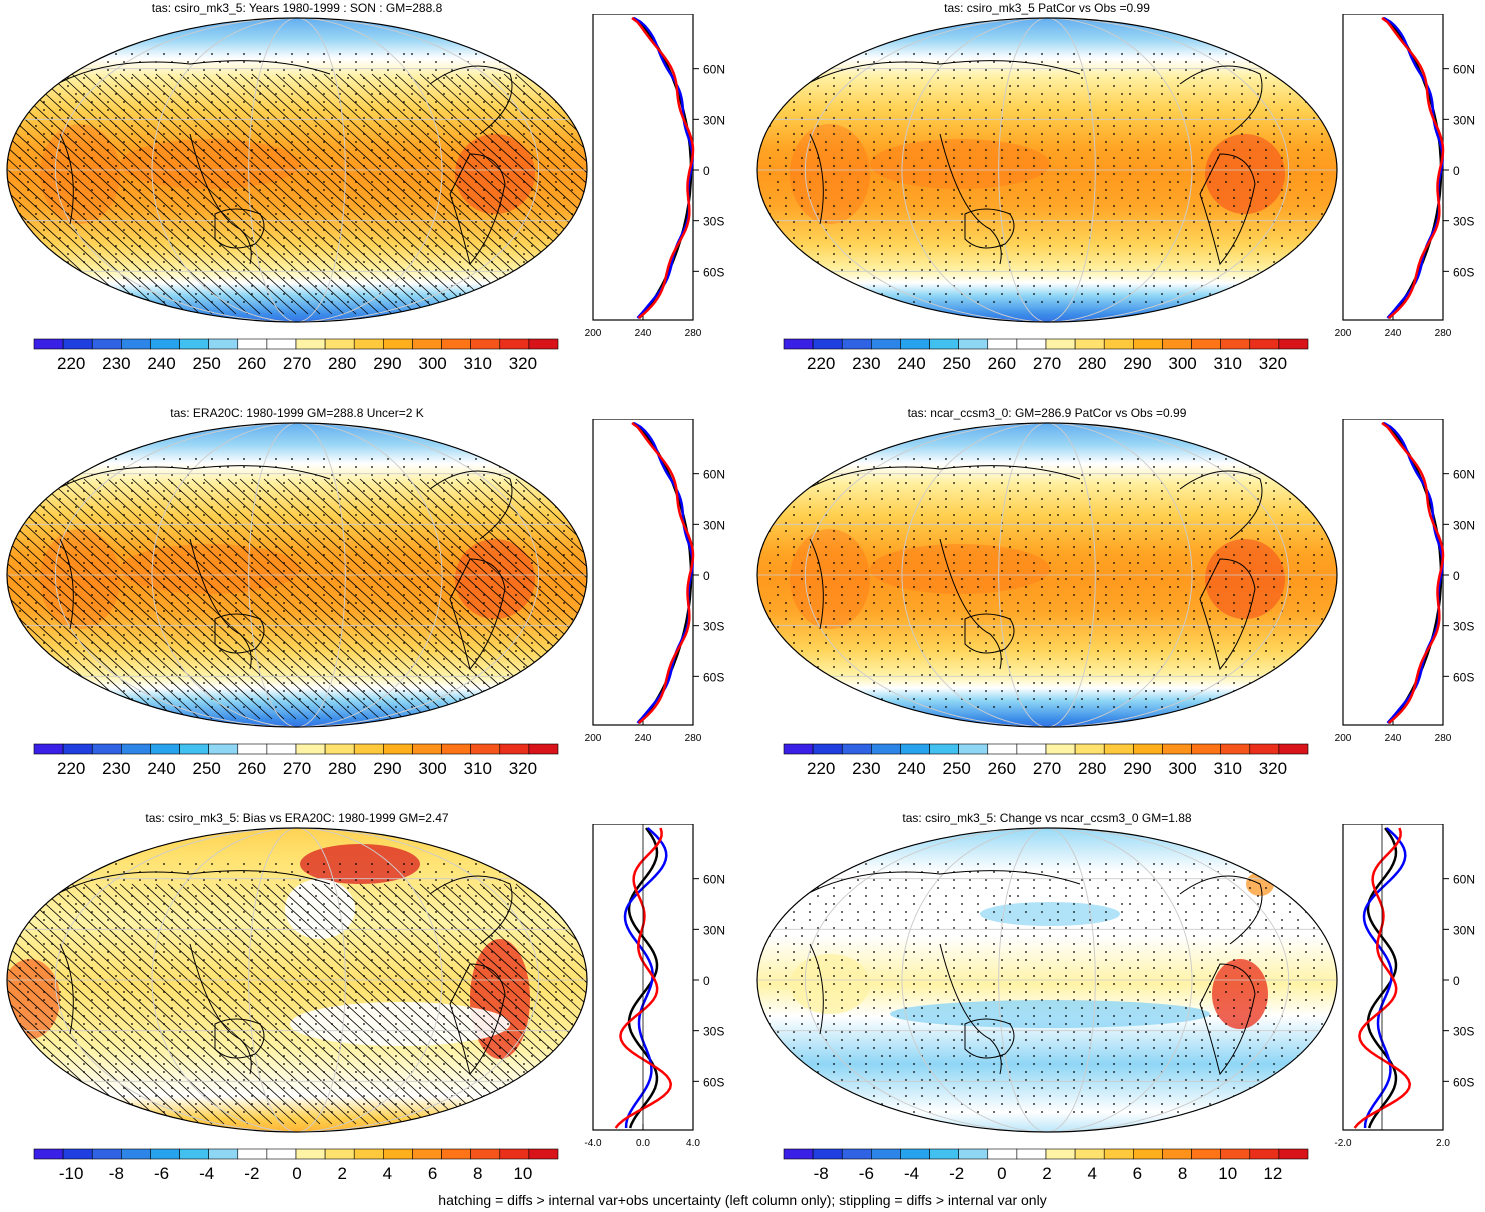 The height and width of the screenshot is (1212, 1485). Describe the element at coordinates (956, 1173) in the screenshot. I see `colorbar-label: -2` at that location.